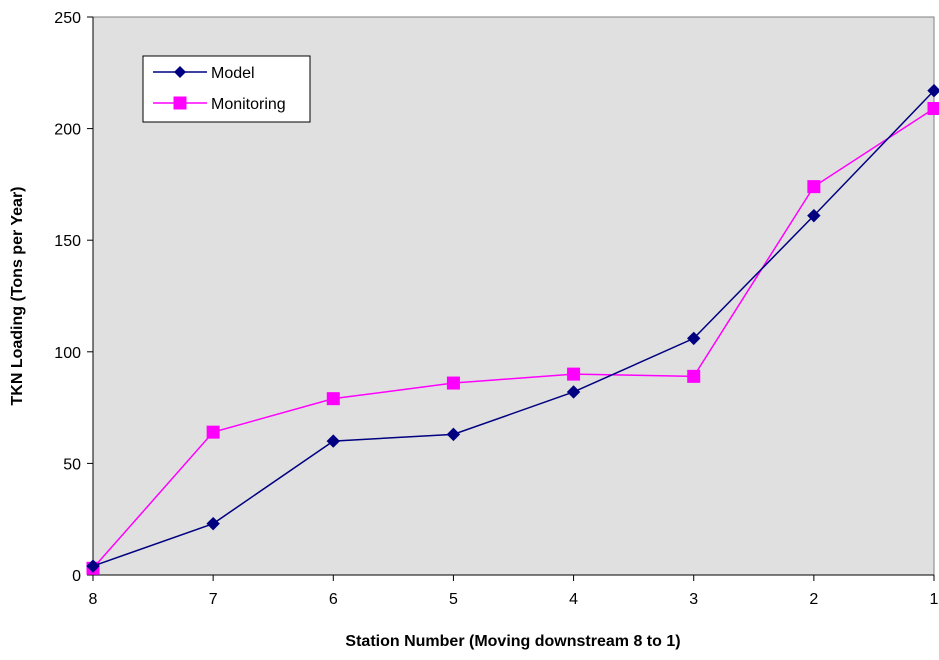  I want to click on y-tick-label: 0, so click(76, 576).